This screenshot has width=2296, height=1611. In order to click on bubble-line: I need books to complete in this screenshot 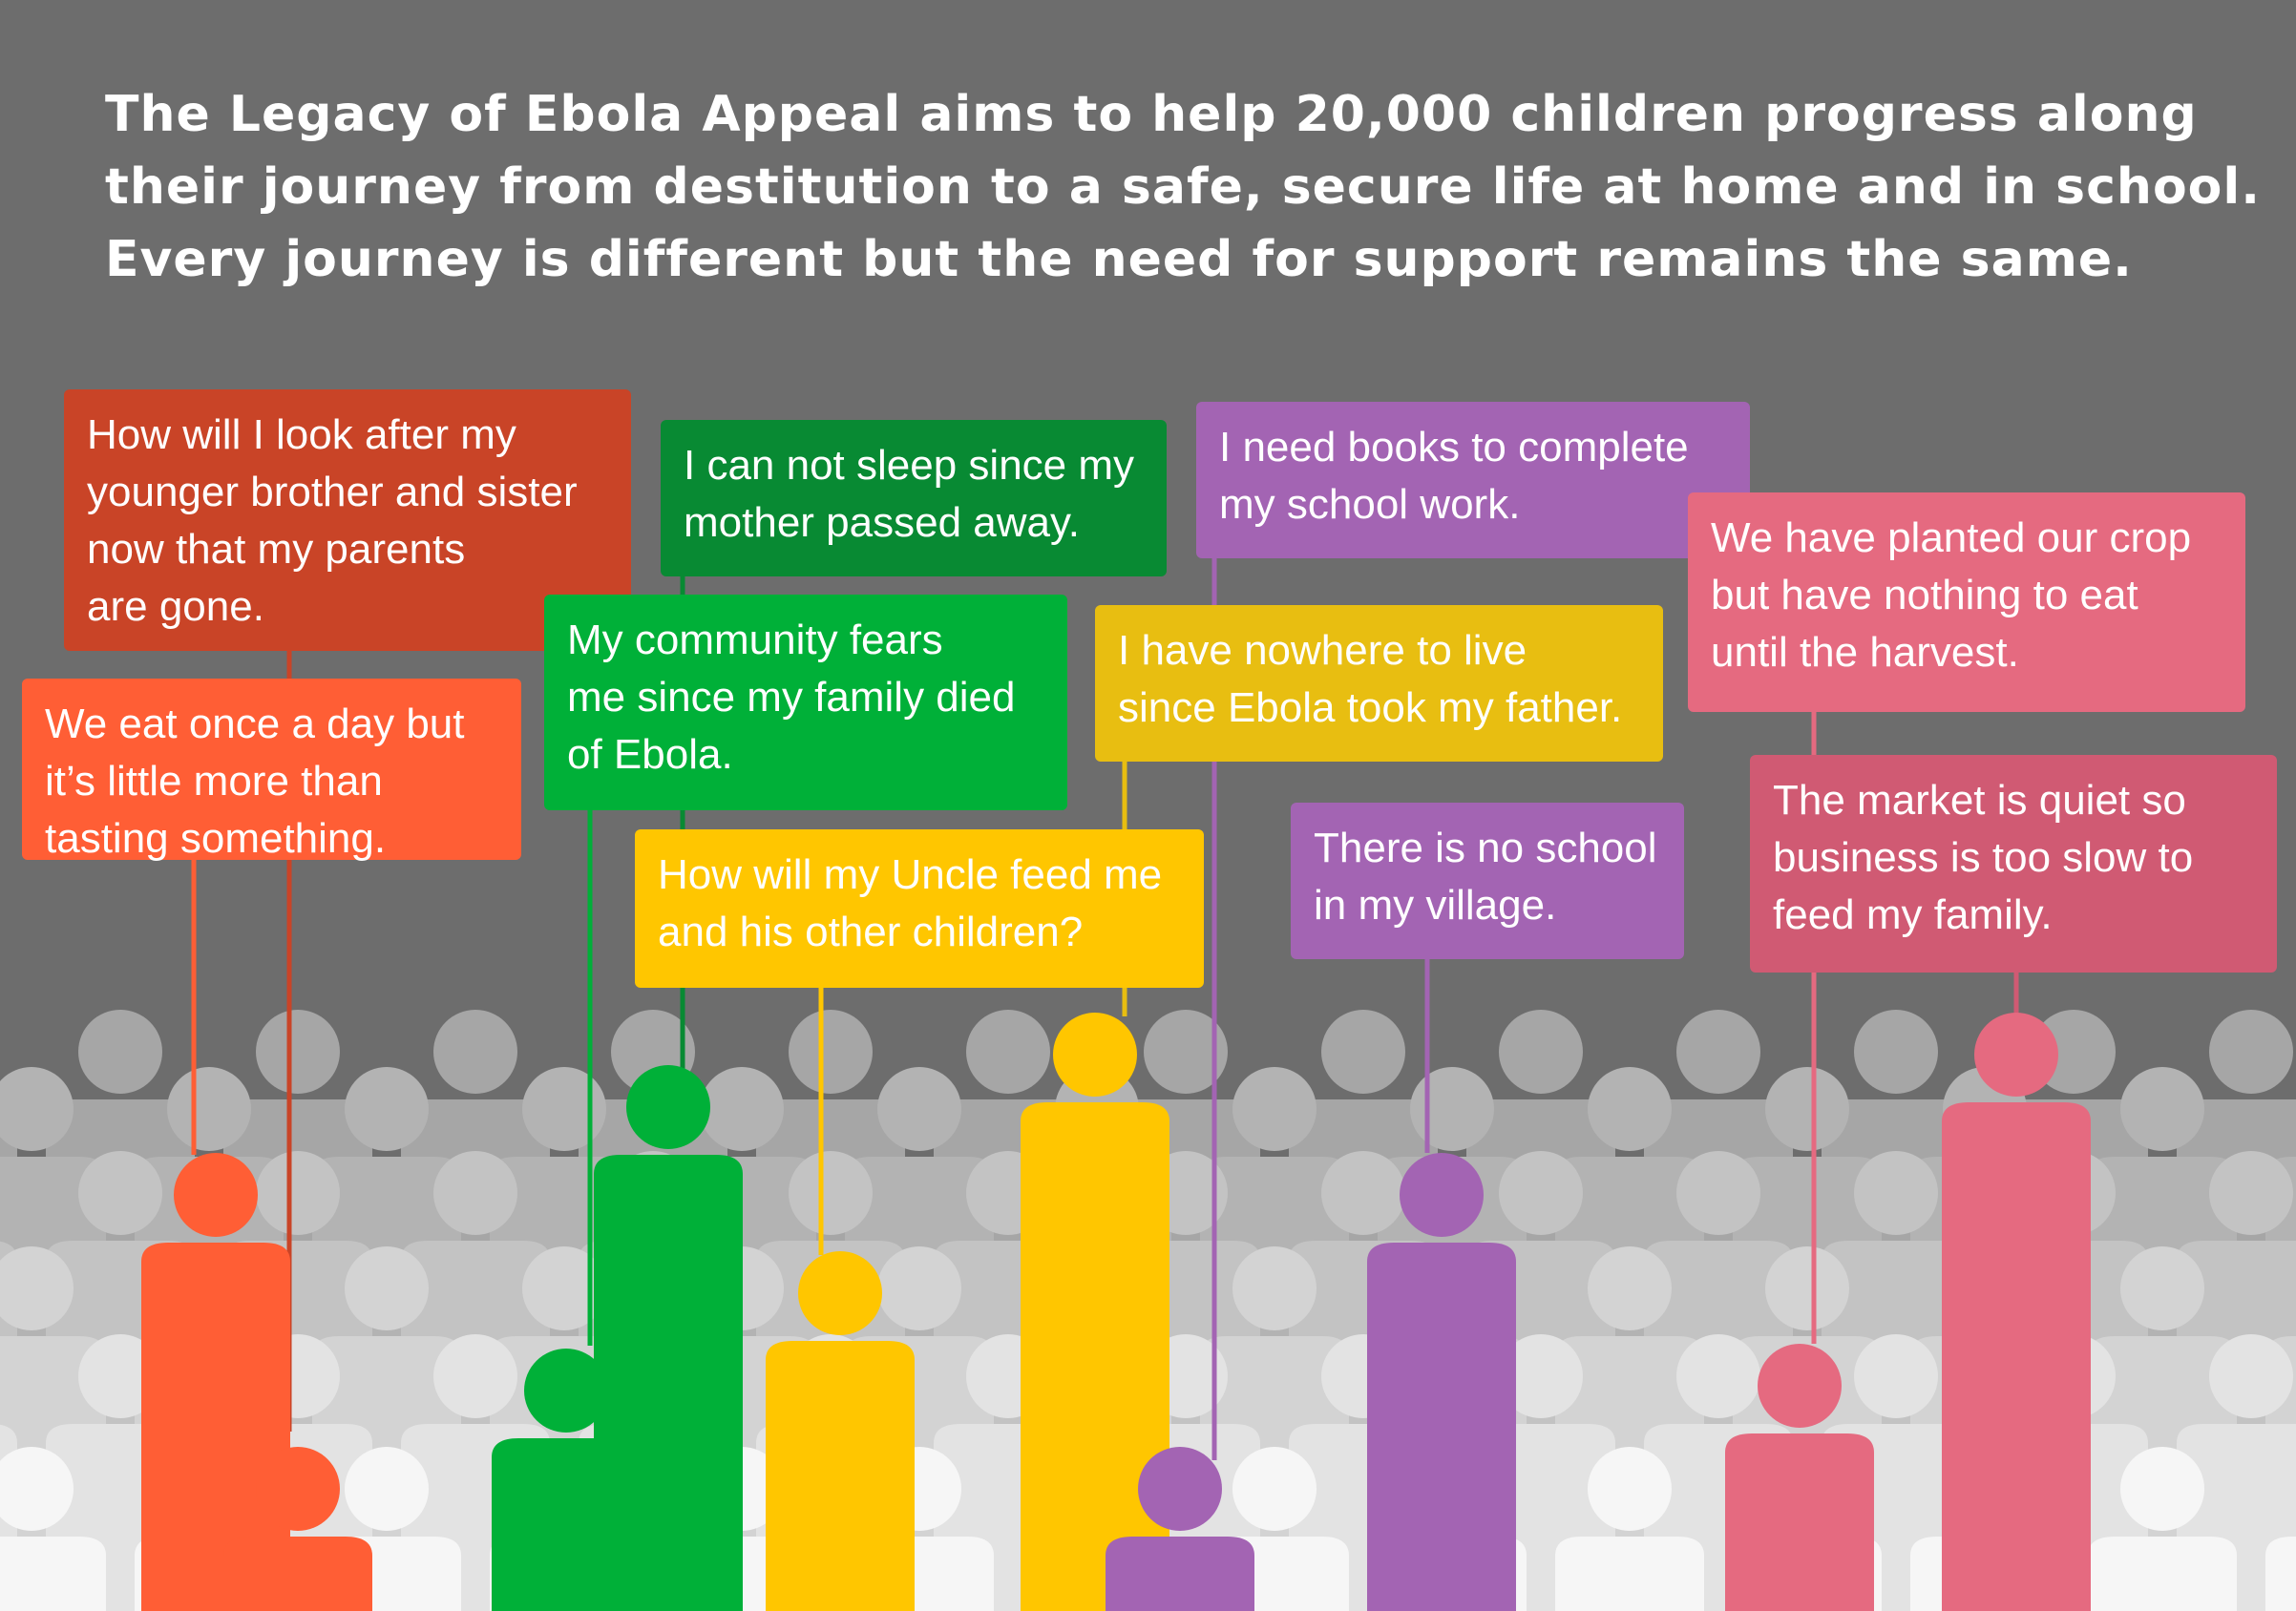, I will do `click(1454, 448)`.